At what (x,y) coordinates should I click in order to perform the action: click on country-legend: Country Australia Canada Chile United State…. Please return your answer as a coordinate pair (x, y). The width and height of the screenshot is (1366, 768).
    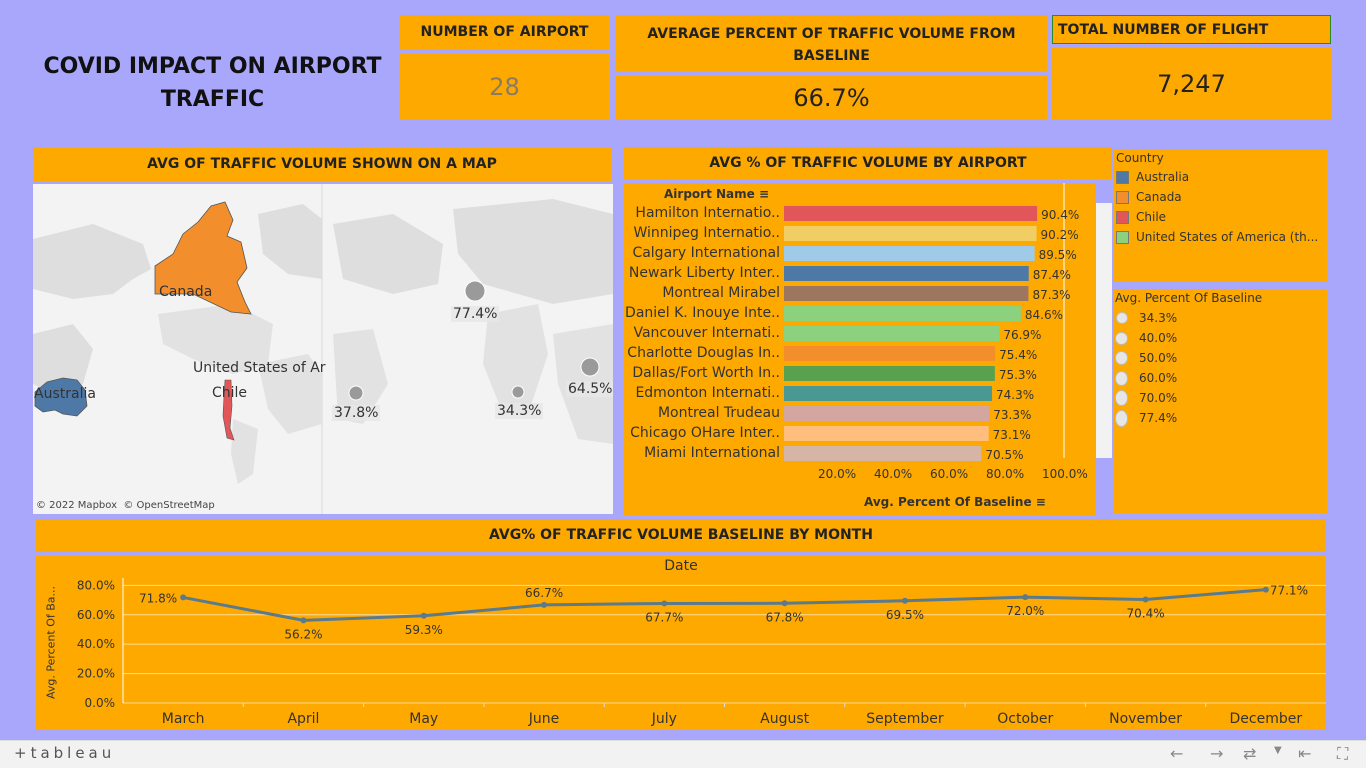
    Looking at the image, I should click on (1220, 215).